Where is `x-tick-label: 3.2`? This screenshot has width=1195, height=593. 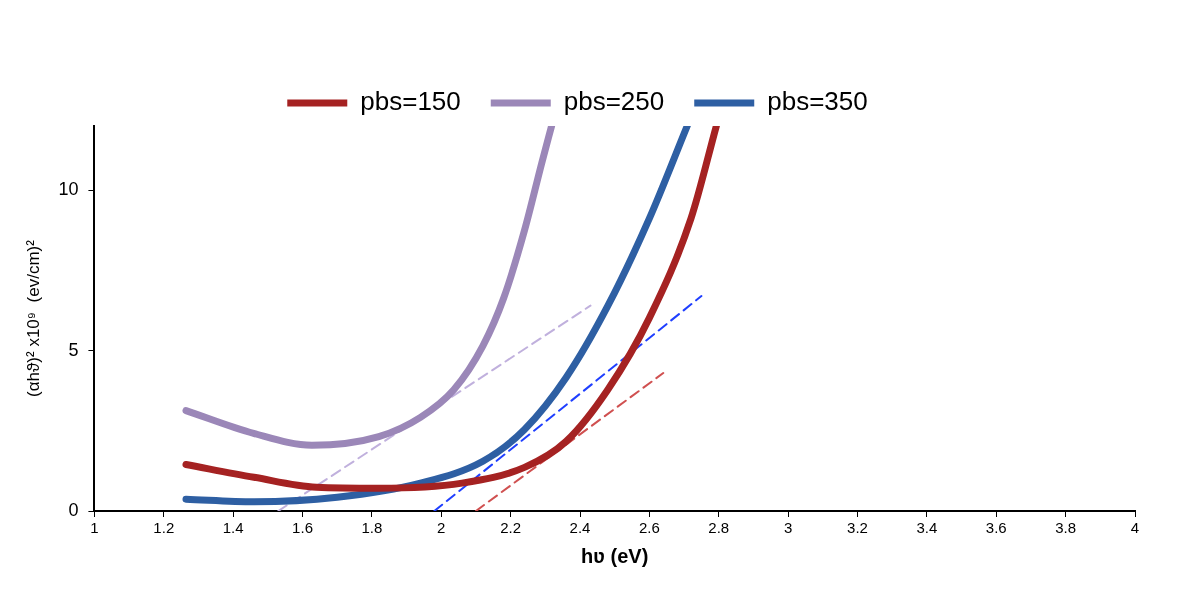
x-tick-label: 3.2 is located at coordinates (857, 528).